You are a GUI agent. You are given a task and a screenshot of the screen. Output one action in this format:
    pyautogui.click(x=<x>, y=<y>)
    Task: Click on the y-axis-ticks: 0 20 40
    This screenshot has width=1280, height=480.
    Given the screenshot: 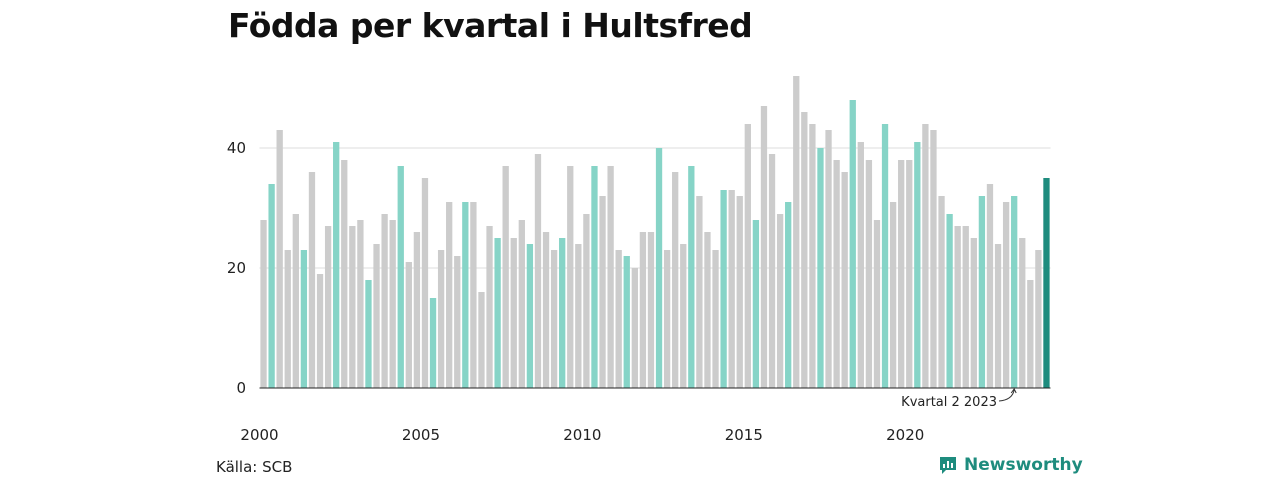 What is the action you would take?
    pyautogui.click(x=236, y=268)
    